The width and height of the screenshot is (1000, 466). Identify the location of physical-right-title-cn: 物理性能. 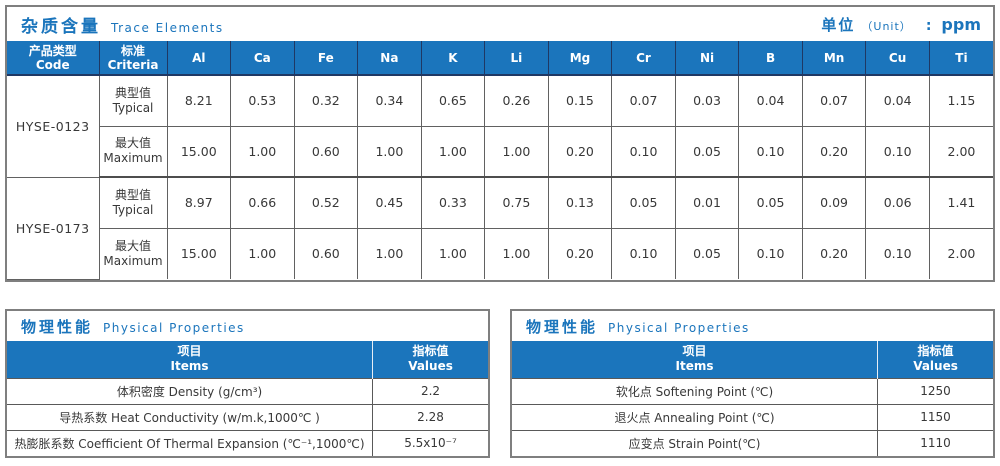
(562, 326).